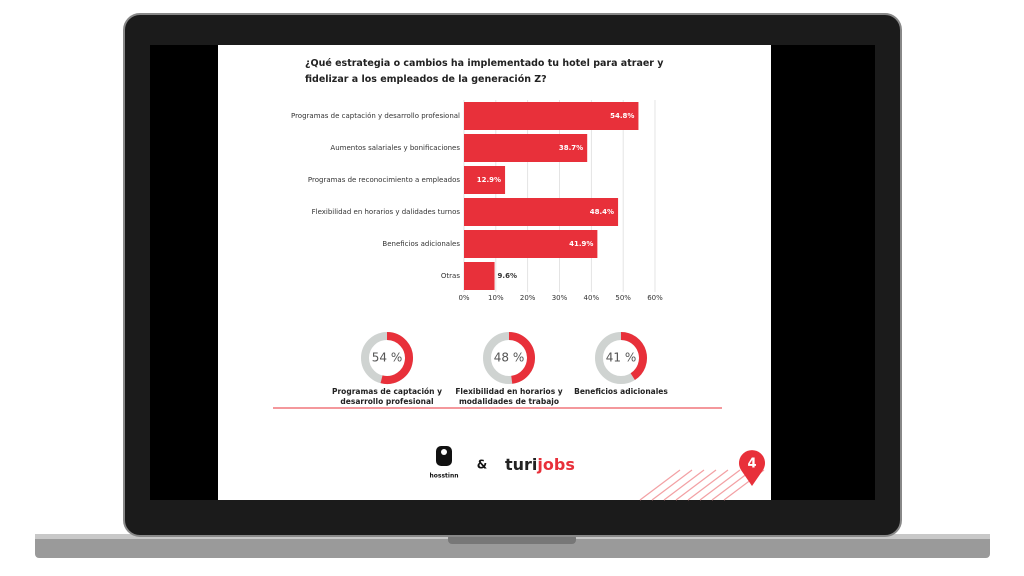 This screenshot has width=1024, height=576. I want to click on value-label: 48.4%, so click(602, 212).